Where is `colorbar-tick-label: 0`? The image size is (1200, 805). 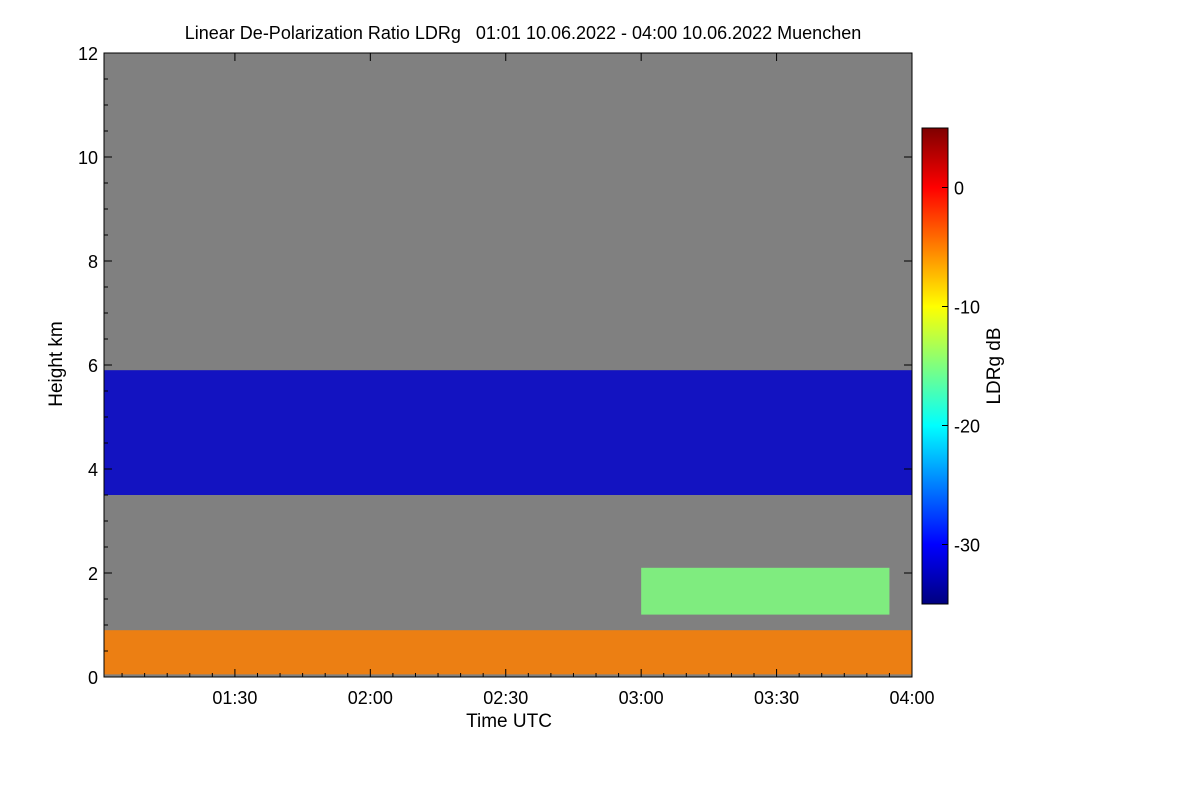 colorbar-tick-label: 0 is located at coordinates (959, 189).